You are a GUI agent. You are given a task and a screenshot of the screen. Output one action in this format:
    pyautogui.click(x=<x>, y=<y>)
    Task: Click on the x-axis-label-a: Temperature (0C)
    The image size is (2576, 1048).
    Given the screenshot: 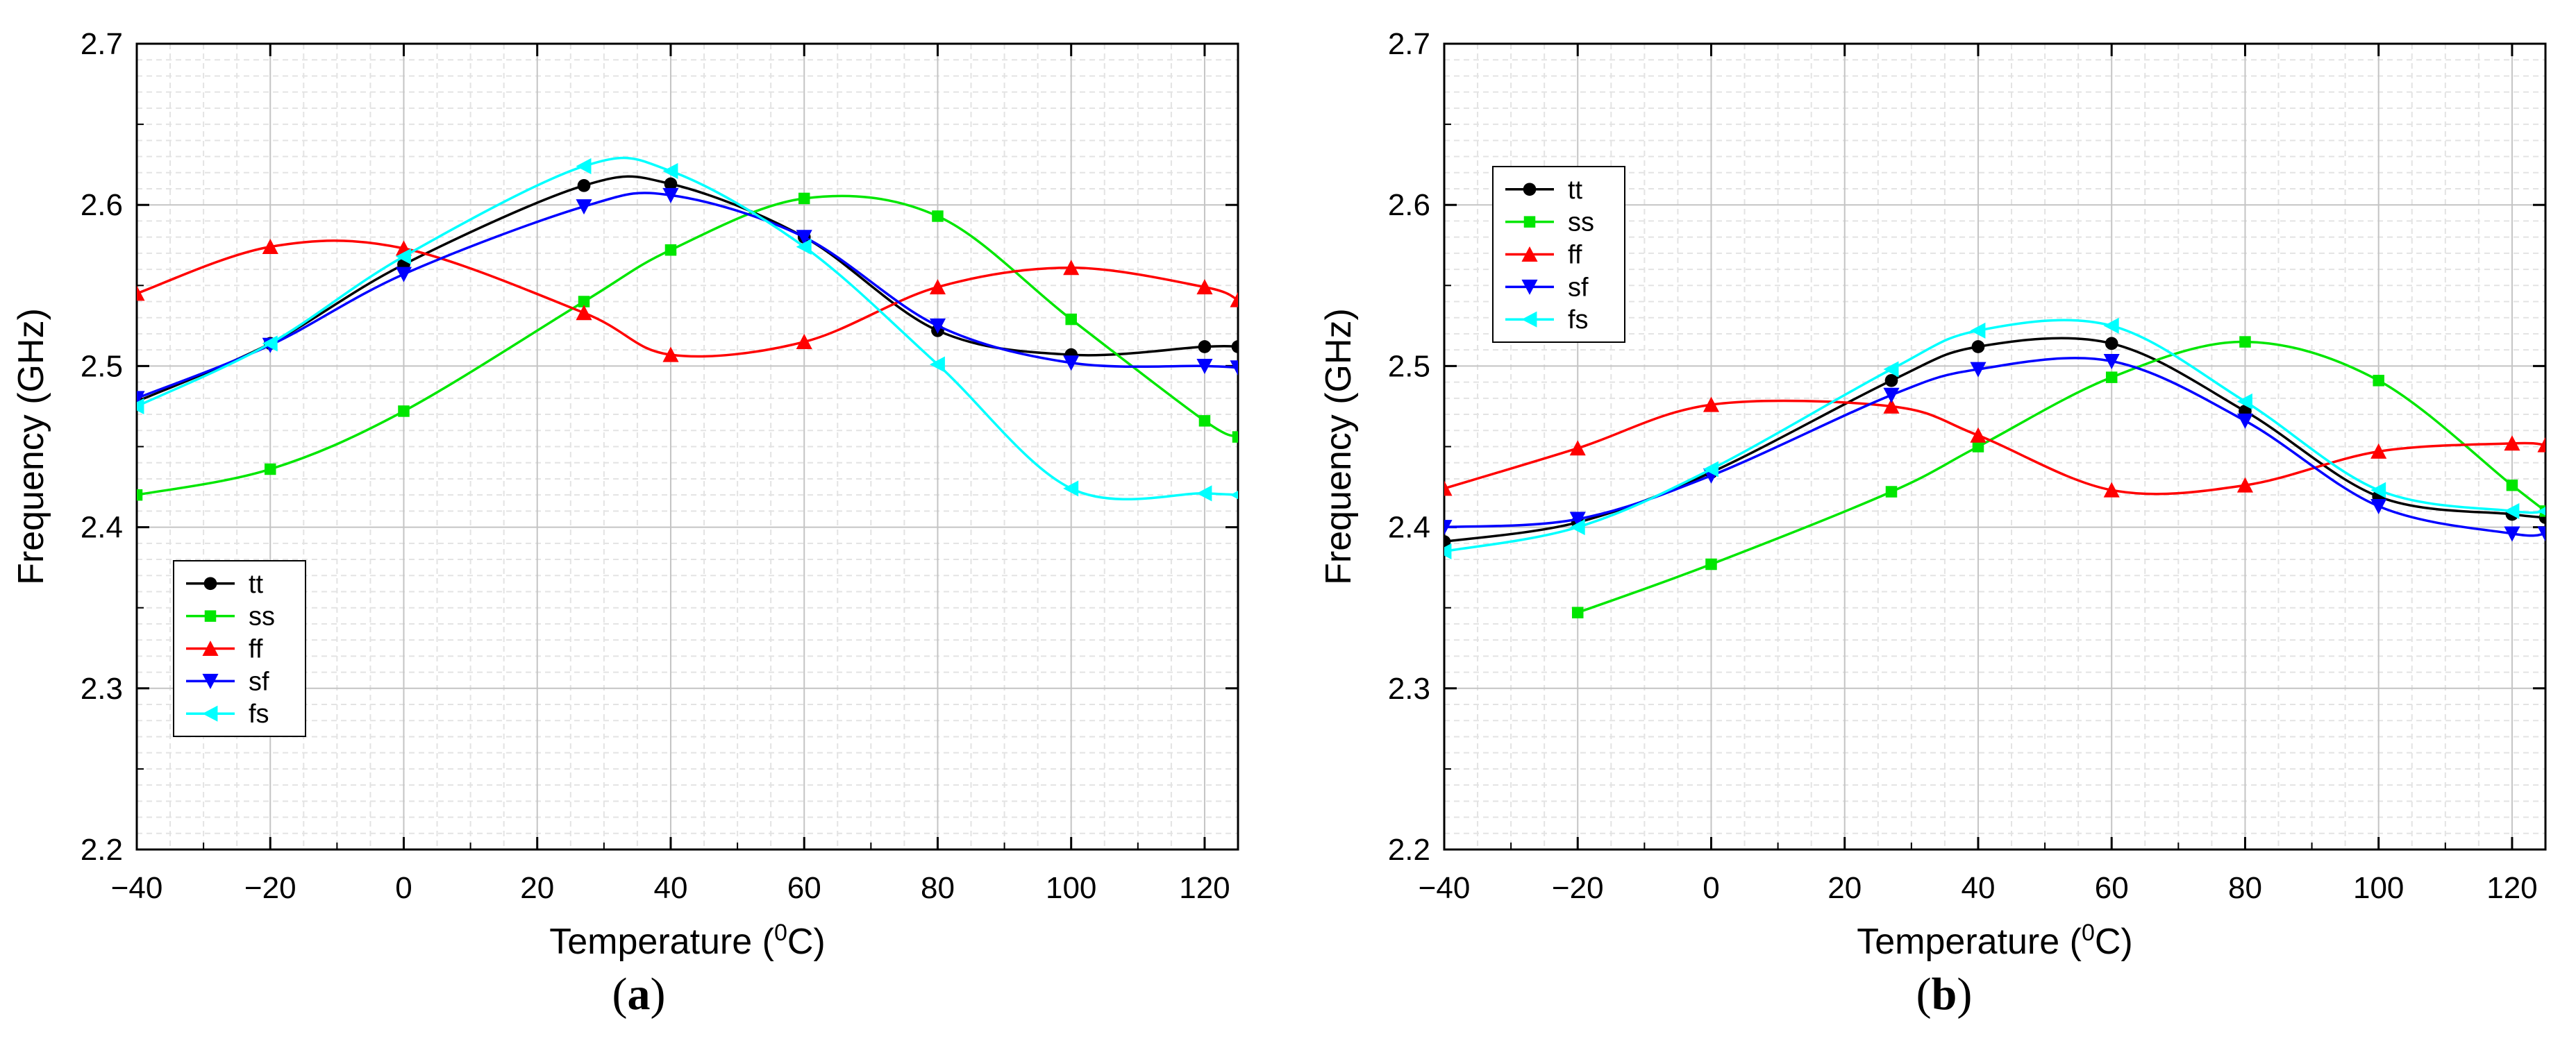 What is the action you would take?
    pyautogui.click(x=687, y=941)
    